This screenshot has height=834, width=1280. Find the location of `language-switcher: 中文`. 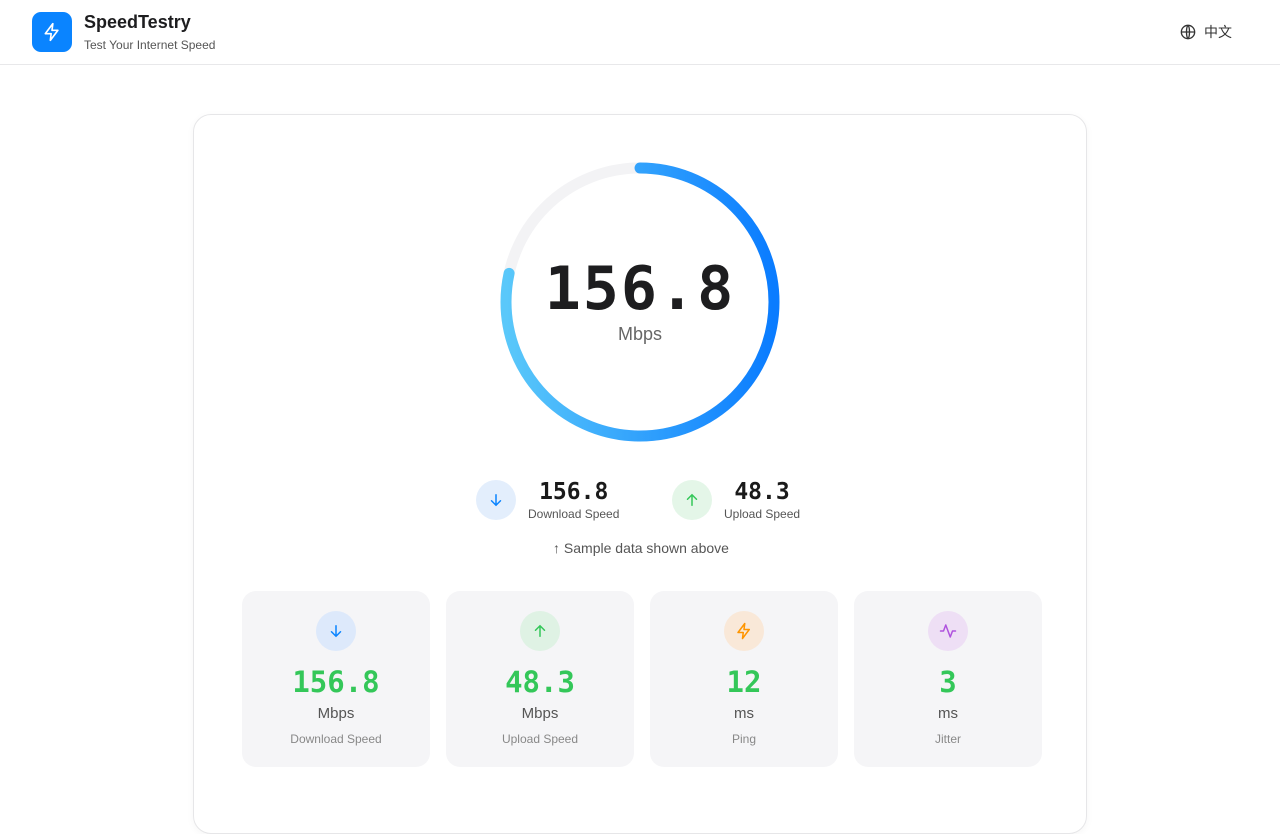

language-switcher: 中文 is located at coordinates (1206, 32).